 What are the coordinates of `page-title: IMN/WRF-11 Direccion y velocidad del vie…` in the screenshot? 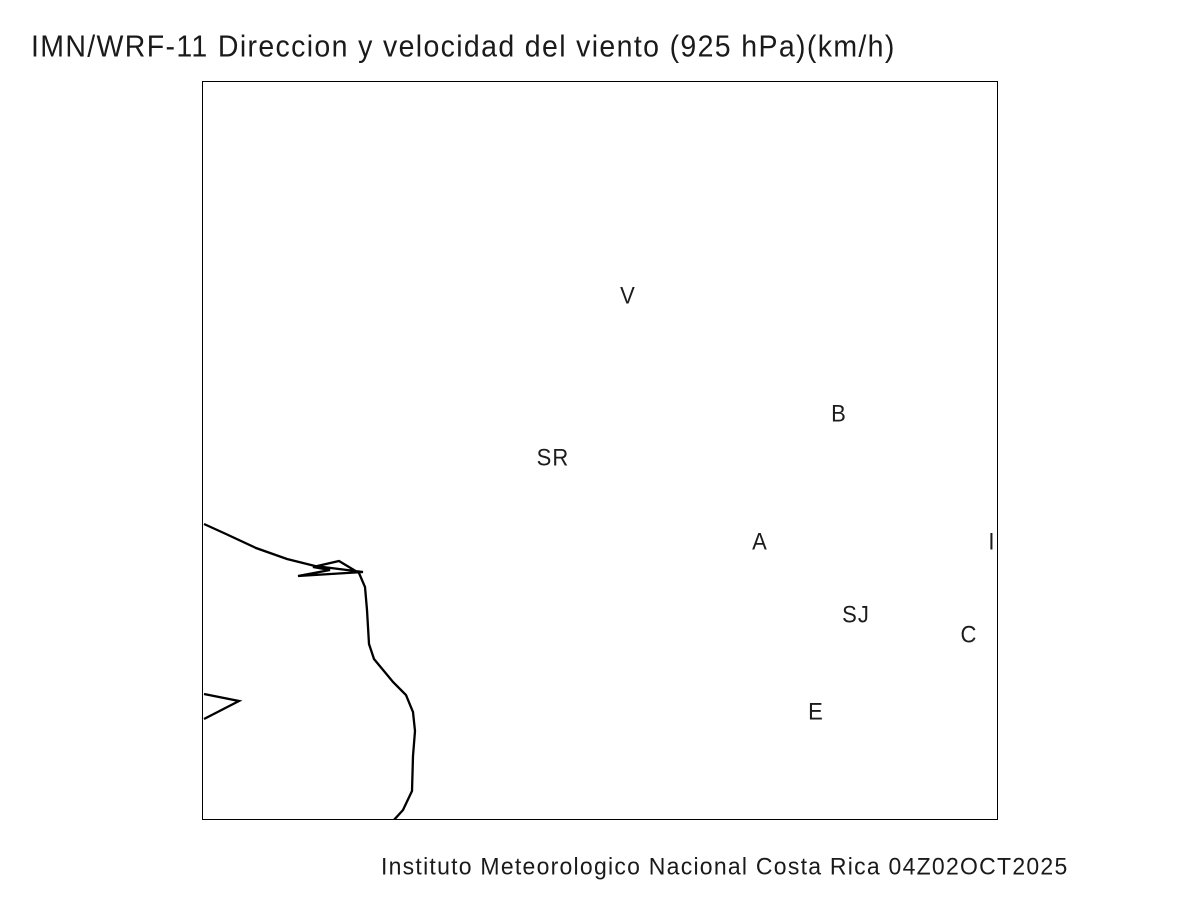 It's located at (463, 47).